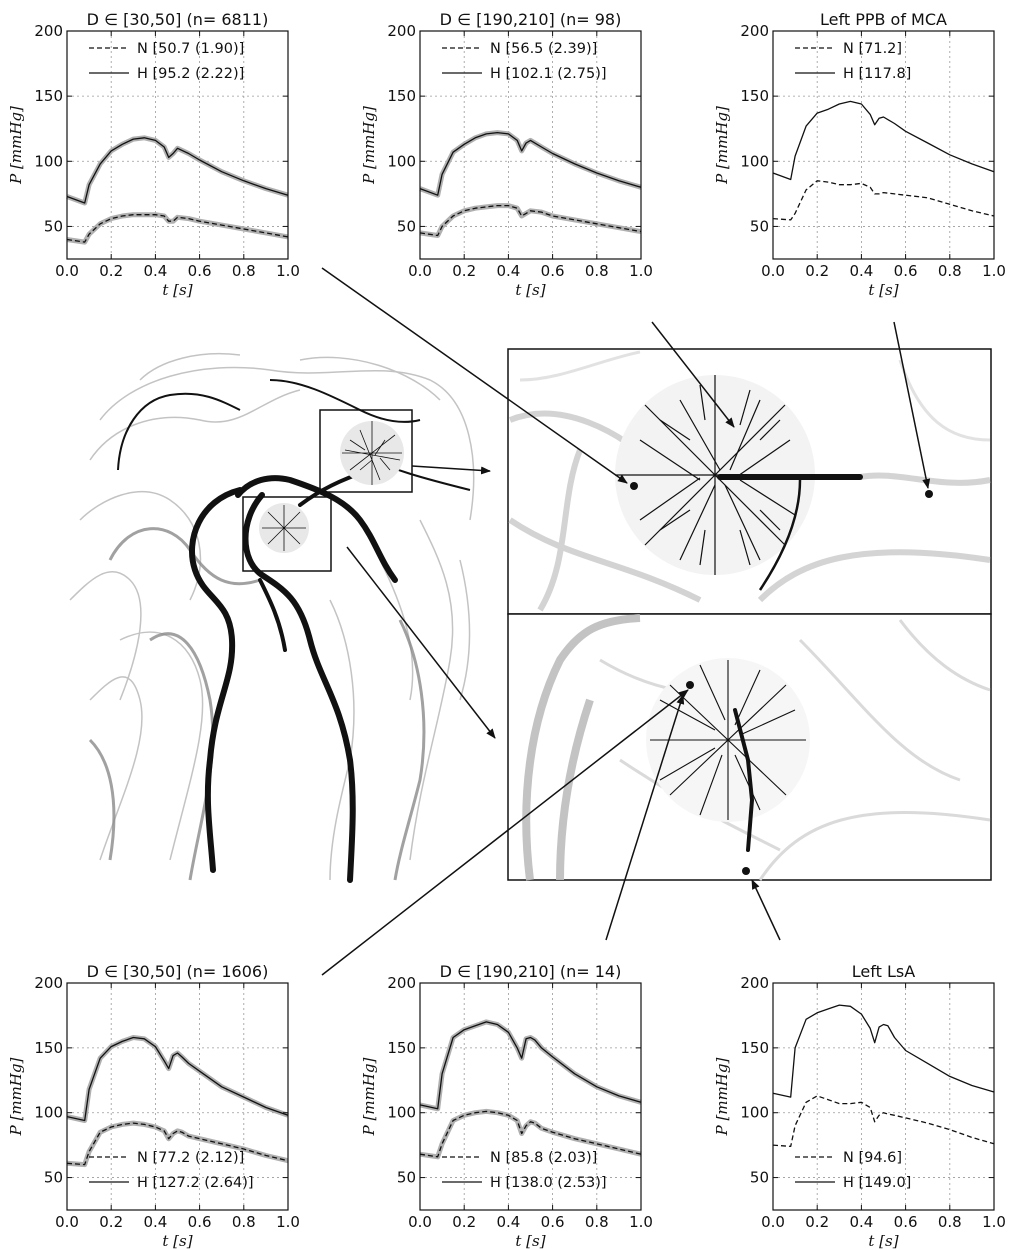  Describe the element at coordinates (853, 61) in the screenshot. I see `legend: N [71.2] H [117.8]` at that location.